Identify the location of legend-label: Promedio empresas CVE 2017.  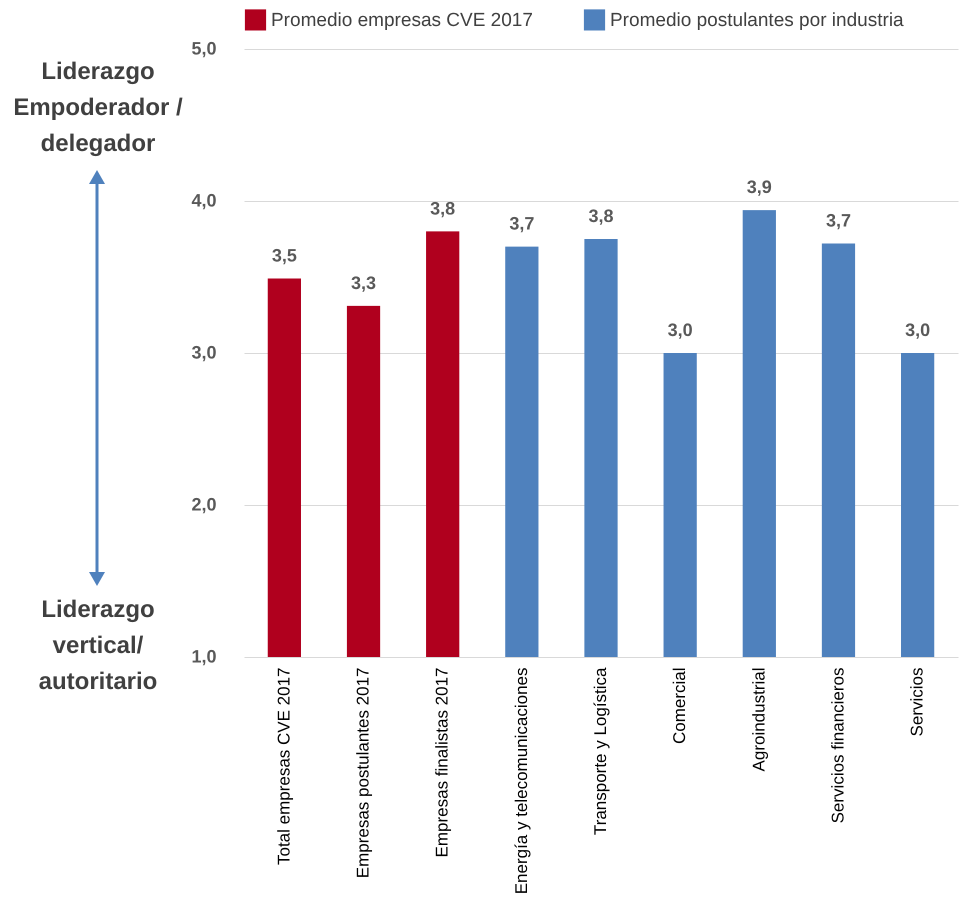
(402, 20).